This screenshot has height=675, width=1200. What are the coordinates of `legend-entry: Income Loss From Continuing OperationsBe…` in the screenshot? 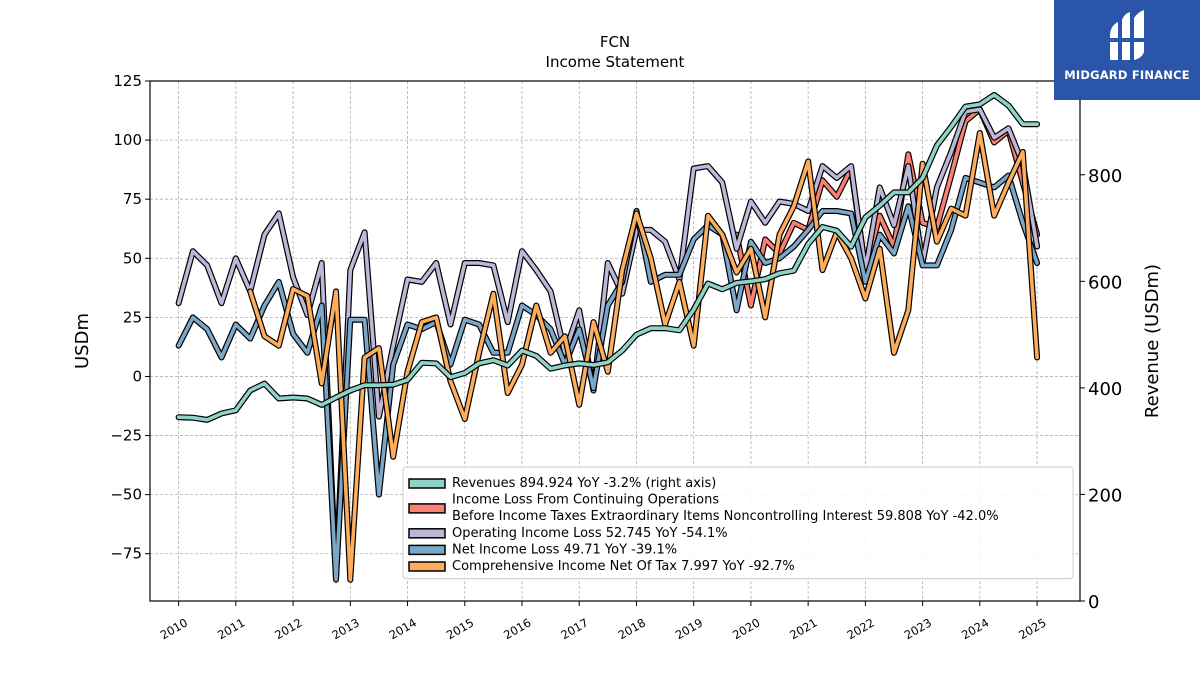 It's located at (703, 508).